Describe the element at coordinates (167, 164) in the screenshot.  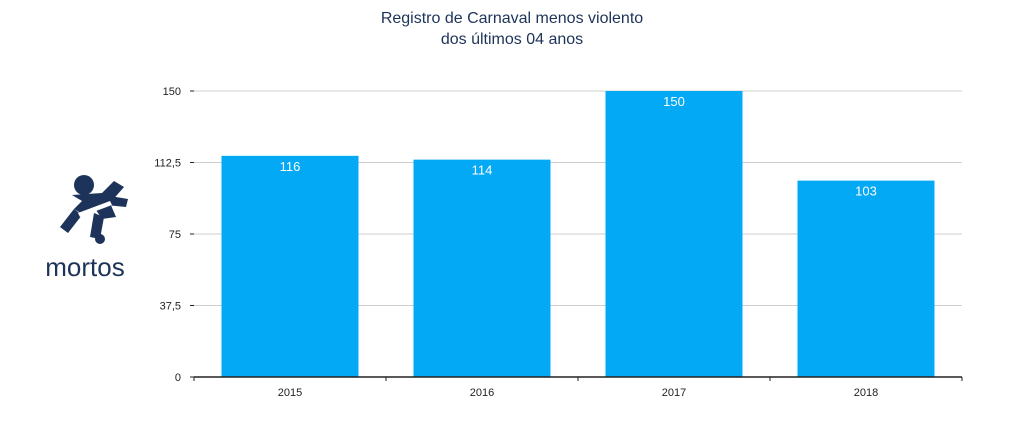
I see `y-tick-label: 112,5` at that location.